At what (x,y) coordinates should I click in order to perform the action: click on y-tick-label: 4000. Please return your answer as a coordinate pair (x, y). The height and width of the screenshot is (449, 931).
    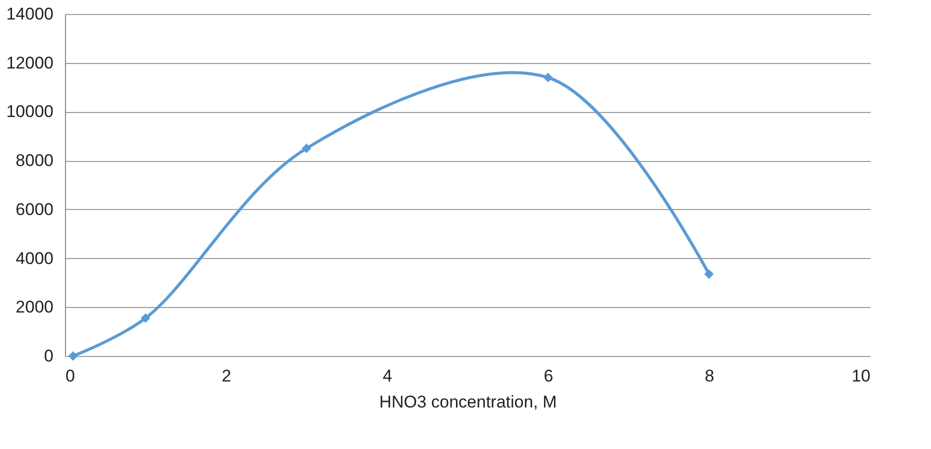
    Looking at the image, I should click on (35, 258).